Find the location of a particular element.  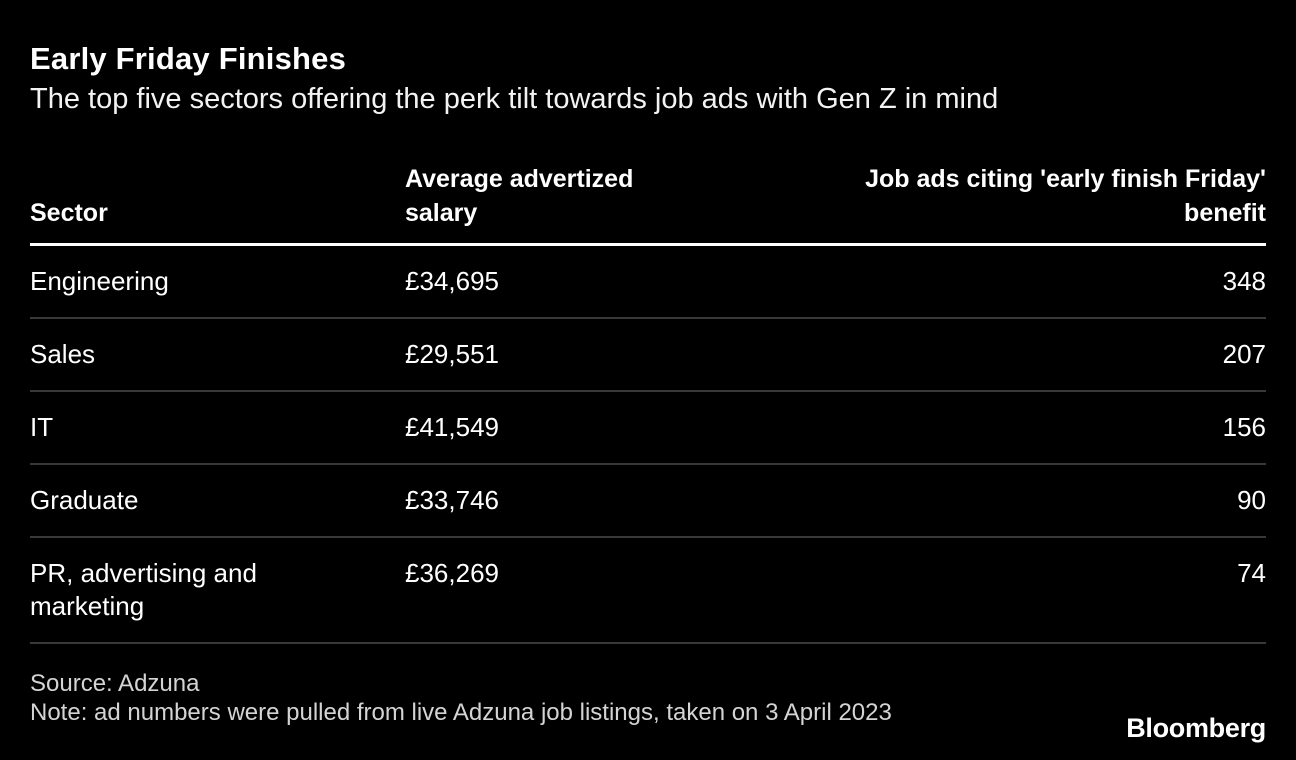

sector-value: PR, advertising and marketing is located at coordinates (143, 589).